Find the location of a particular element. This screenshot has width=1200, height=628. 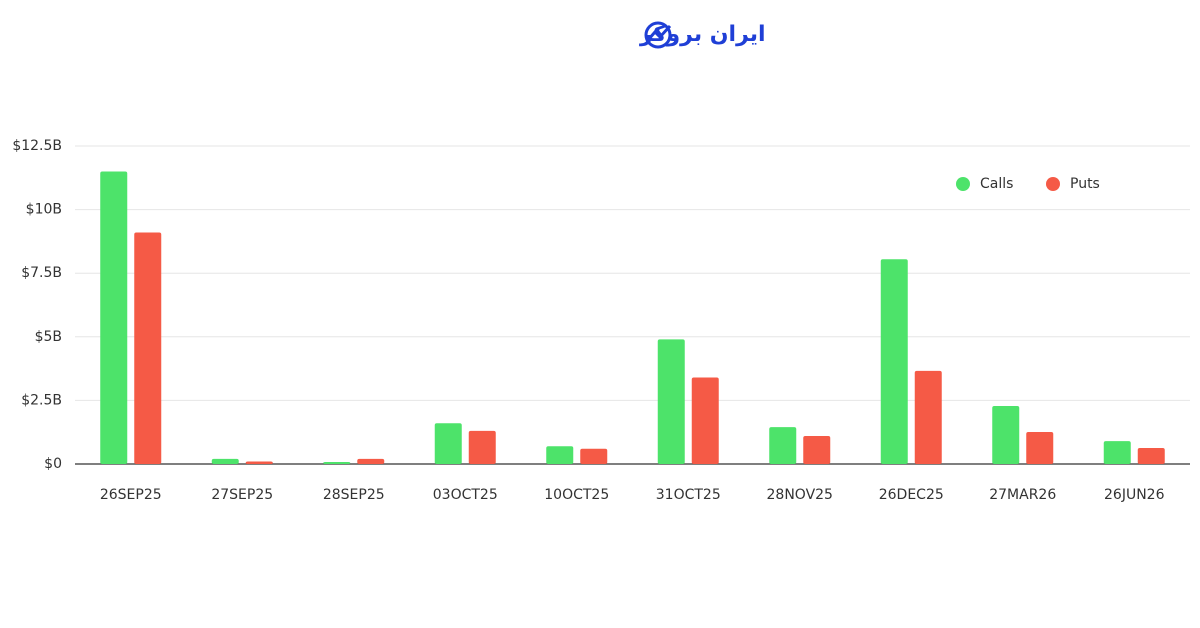

x-tick-label: 26DEC25 is located at coordinates (911, 495).